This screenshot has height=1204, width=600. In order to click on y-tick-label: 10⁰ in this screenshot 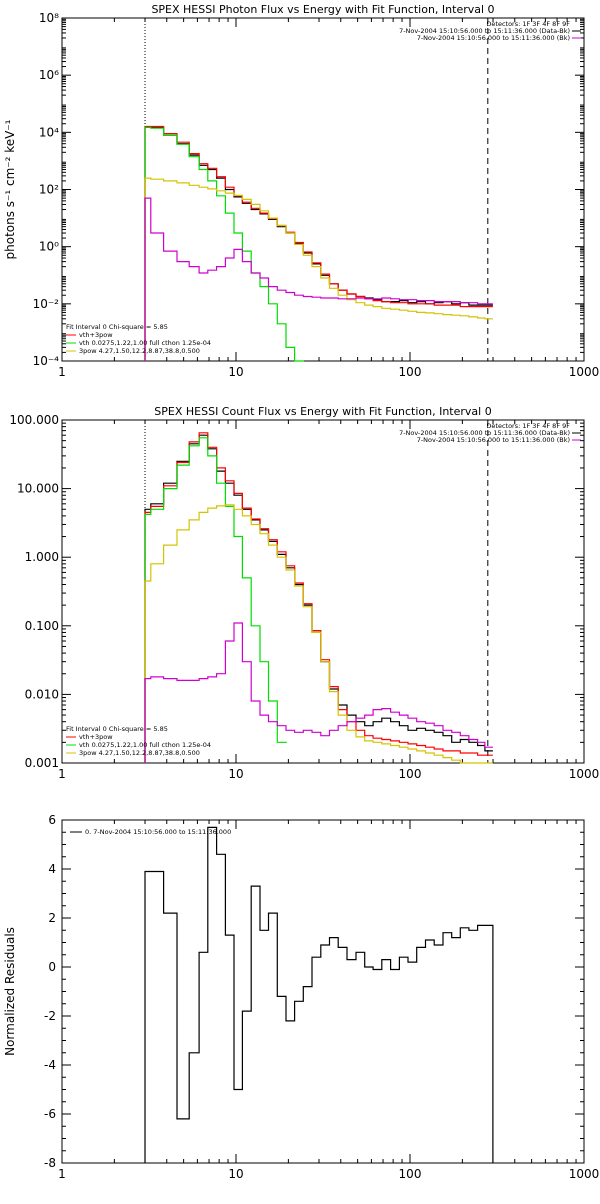, I will do `click(49, 247)`.